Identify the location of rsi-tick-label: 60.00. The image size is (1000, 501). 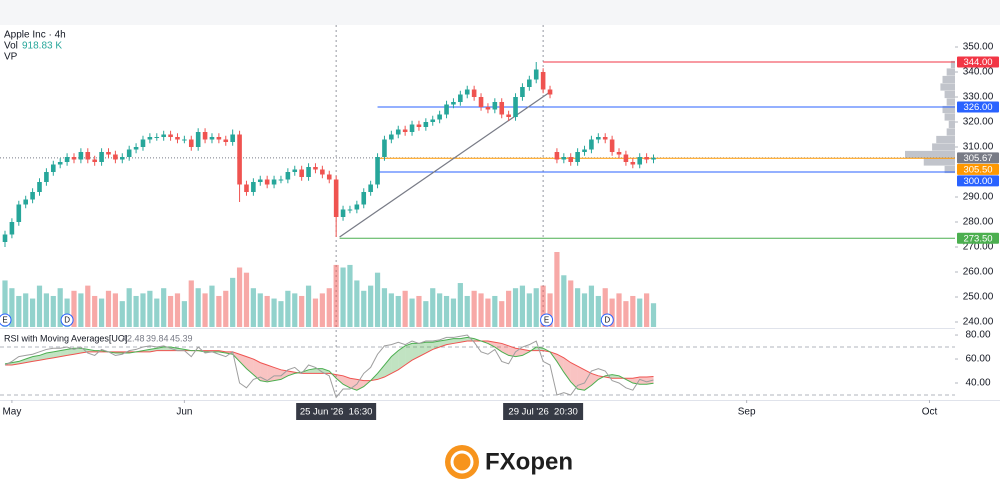
(977, 359).